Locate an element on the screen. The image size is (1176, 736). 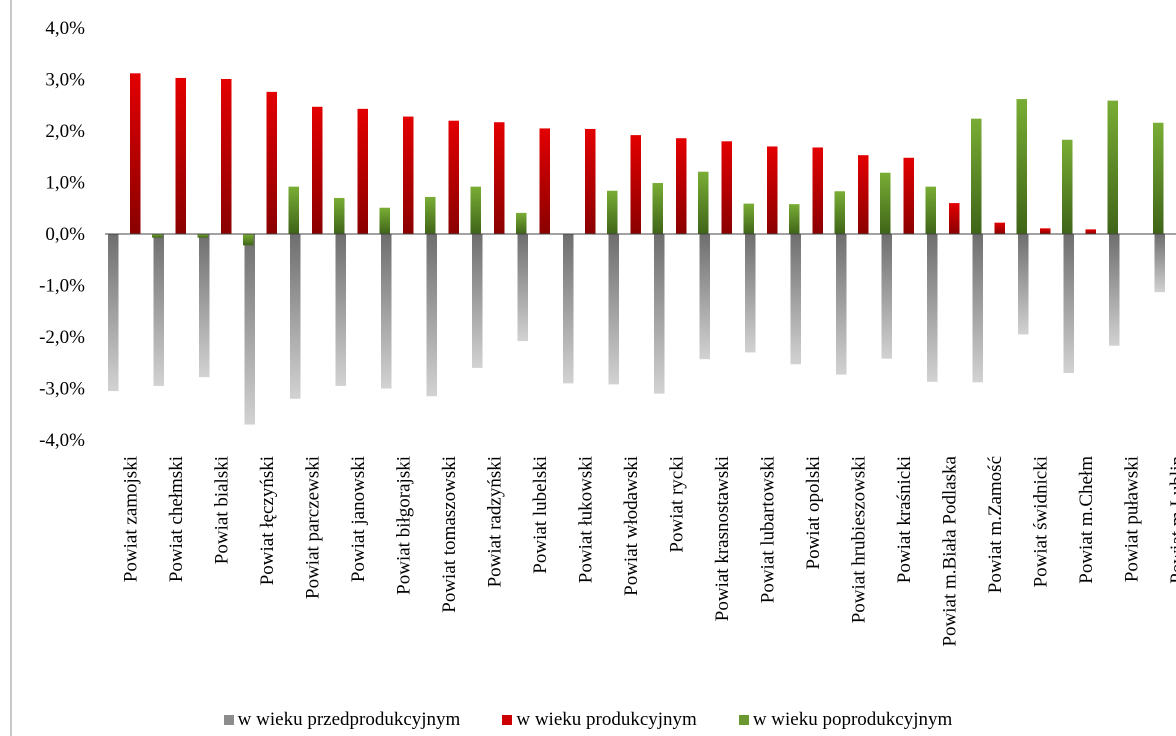
x-category-label: Powiat hrubieszowski is located at coordinates (858, 539).